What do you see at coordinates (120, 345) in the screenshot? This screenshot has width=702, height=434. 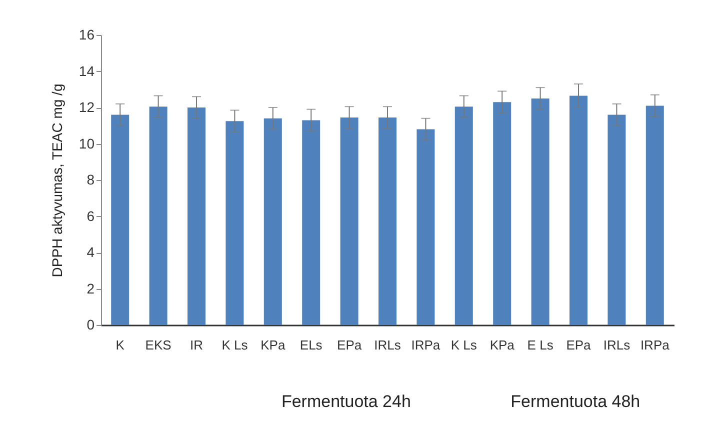 I see `x-tick-label: K` at bounding box center [120, 345].